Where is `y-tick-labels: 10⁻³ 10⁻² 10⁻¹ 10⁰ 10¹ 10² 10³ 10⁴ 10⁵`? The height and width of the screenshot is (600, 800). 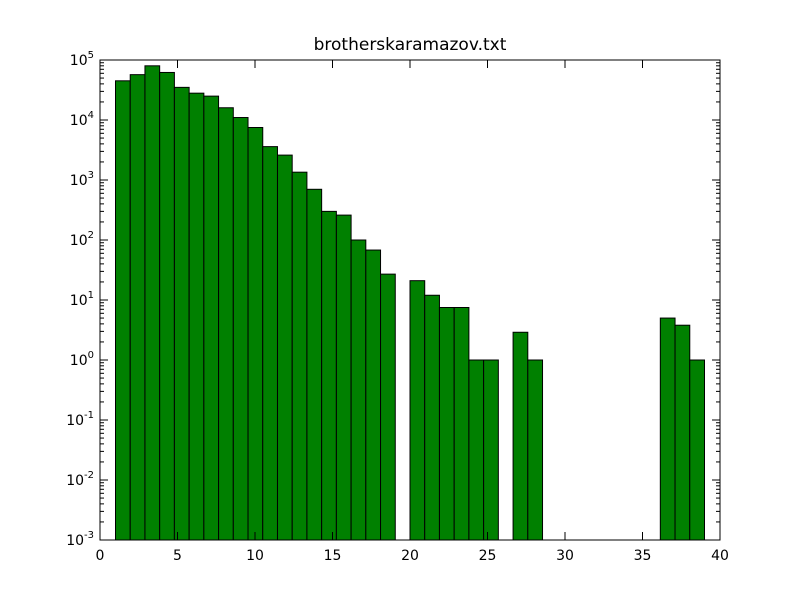
y-tick-labels: 10⁻³ 10⁻² 10⁻¹ 10⁰ 10¹ 10² 10³ 10⁴ 10⁵ is located at coordinates (80, 299).